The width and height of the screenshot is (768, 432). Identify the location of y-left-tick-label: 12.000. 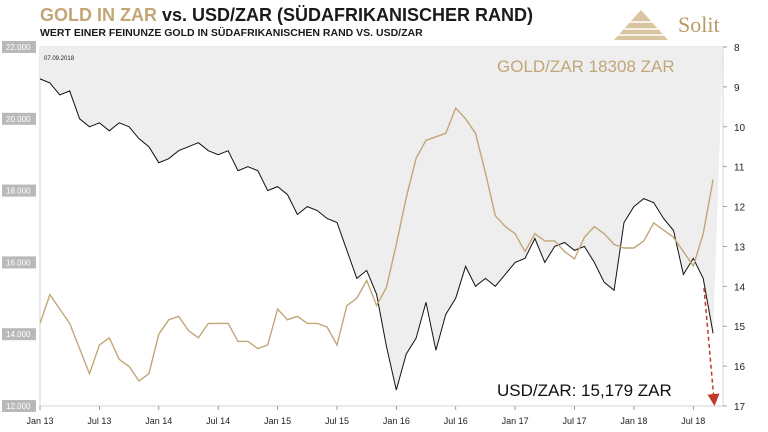
(18, 406).